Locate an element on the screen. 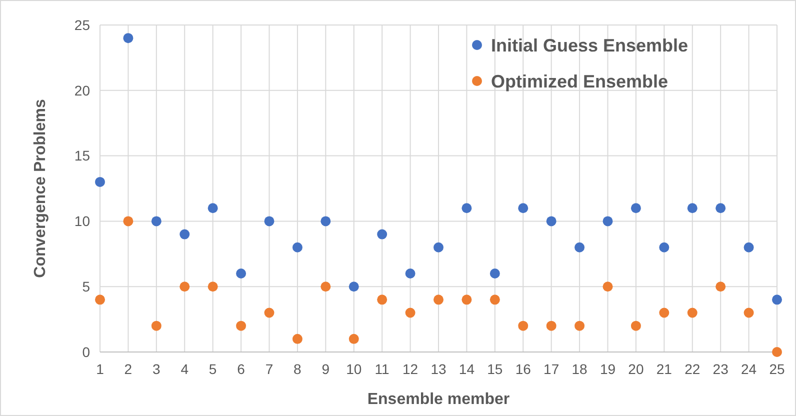  x-tick-label: 4 is located at coordinates (184, 369).